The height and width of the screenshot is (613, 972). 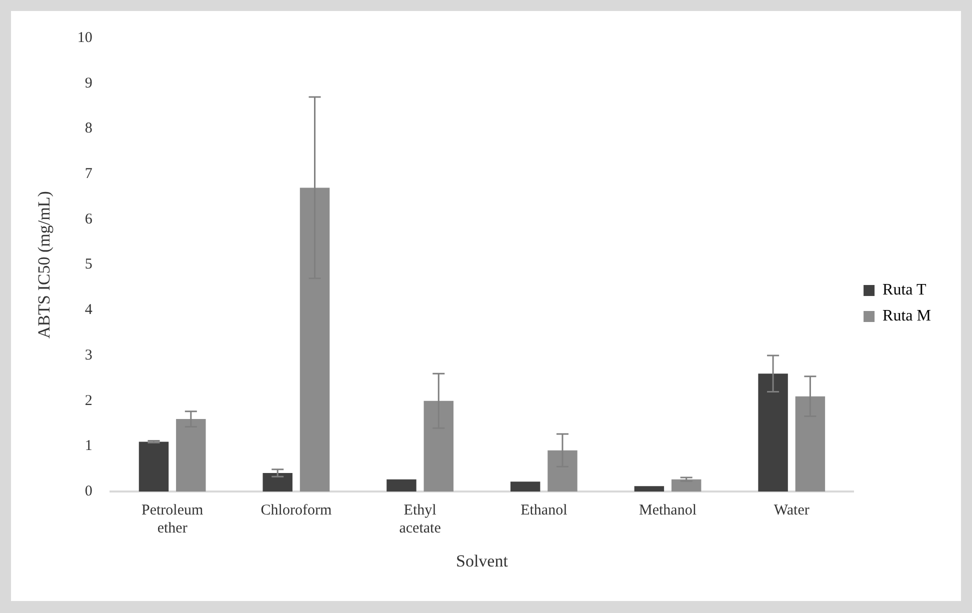 I want to click on x-tick-label: Water, so click(x=792, y=510).